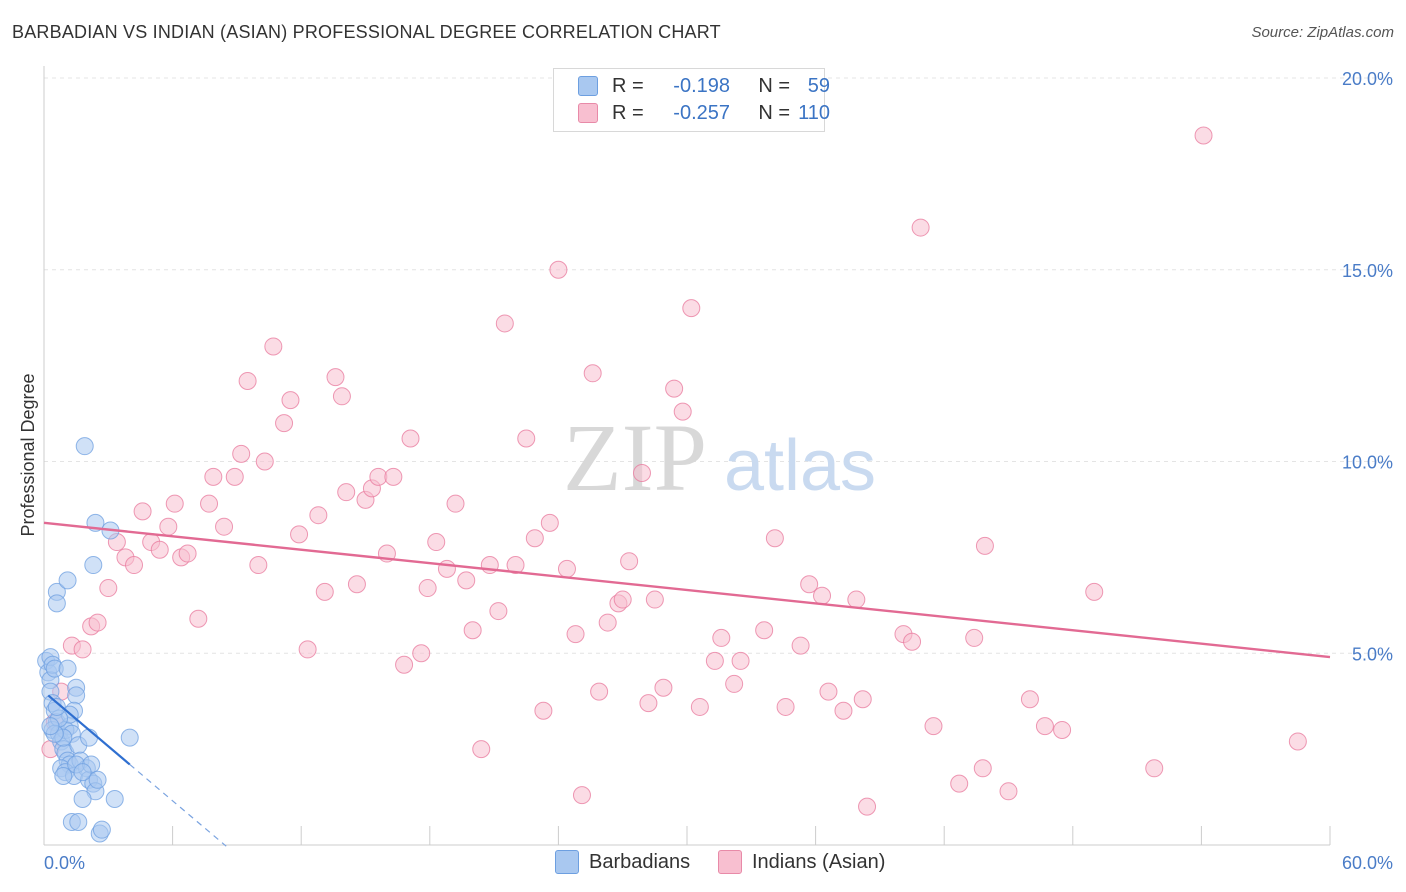 The height and width of the screenshot is (892, 1406). What do you see at coordinates (588, 113) in the screenshot?
I see `legend-swatch-indians` at bounding box center [588, 113].